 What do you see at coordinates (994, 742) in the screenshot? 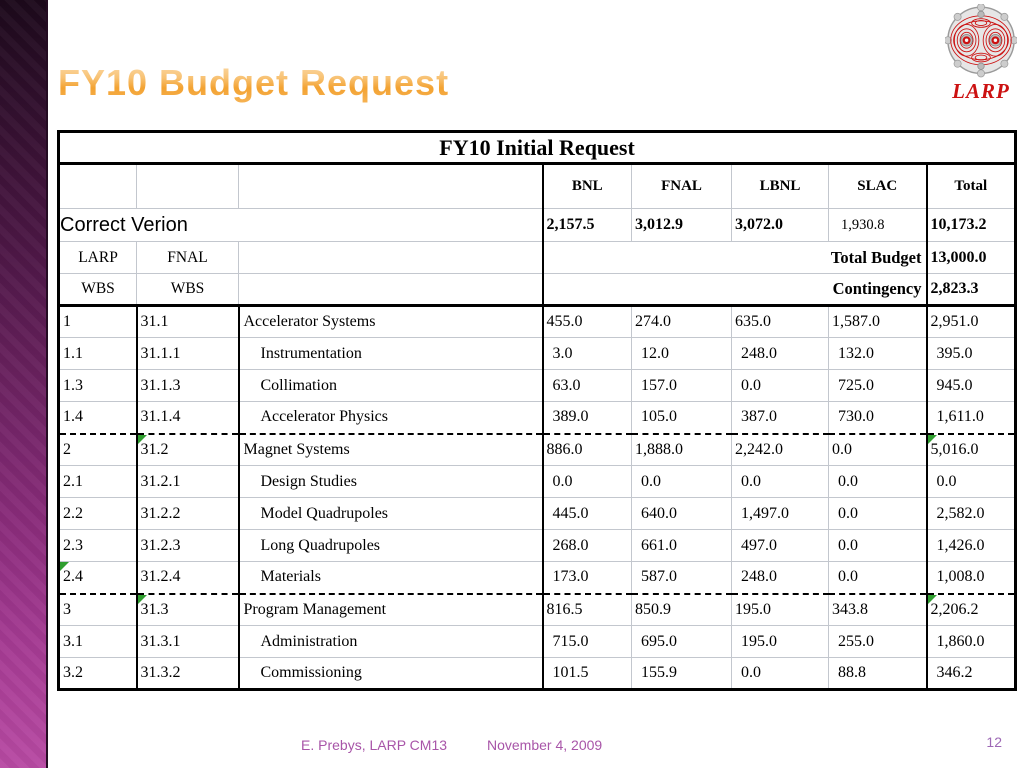
I see `page-number: 12` at bounding box center [994, 742].